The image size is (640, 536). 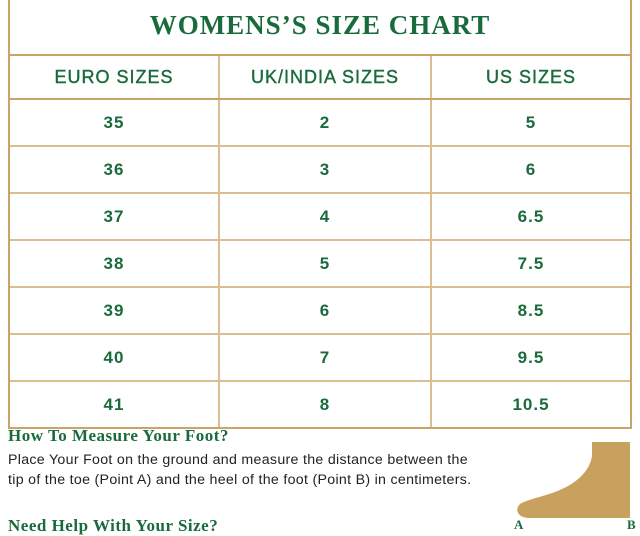 What do you see at coordinates (531, 169) in the screenshot?
I see `cell-us: 6` at bounding box center [531, 169].